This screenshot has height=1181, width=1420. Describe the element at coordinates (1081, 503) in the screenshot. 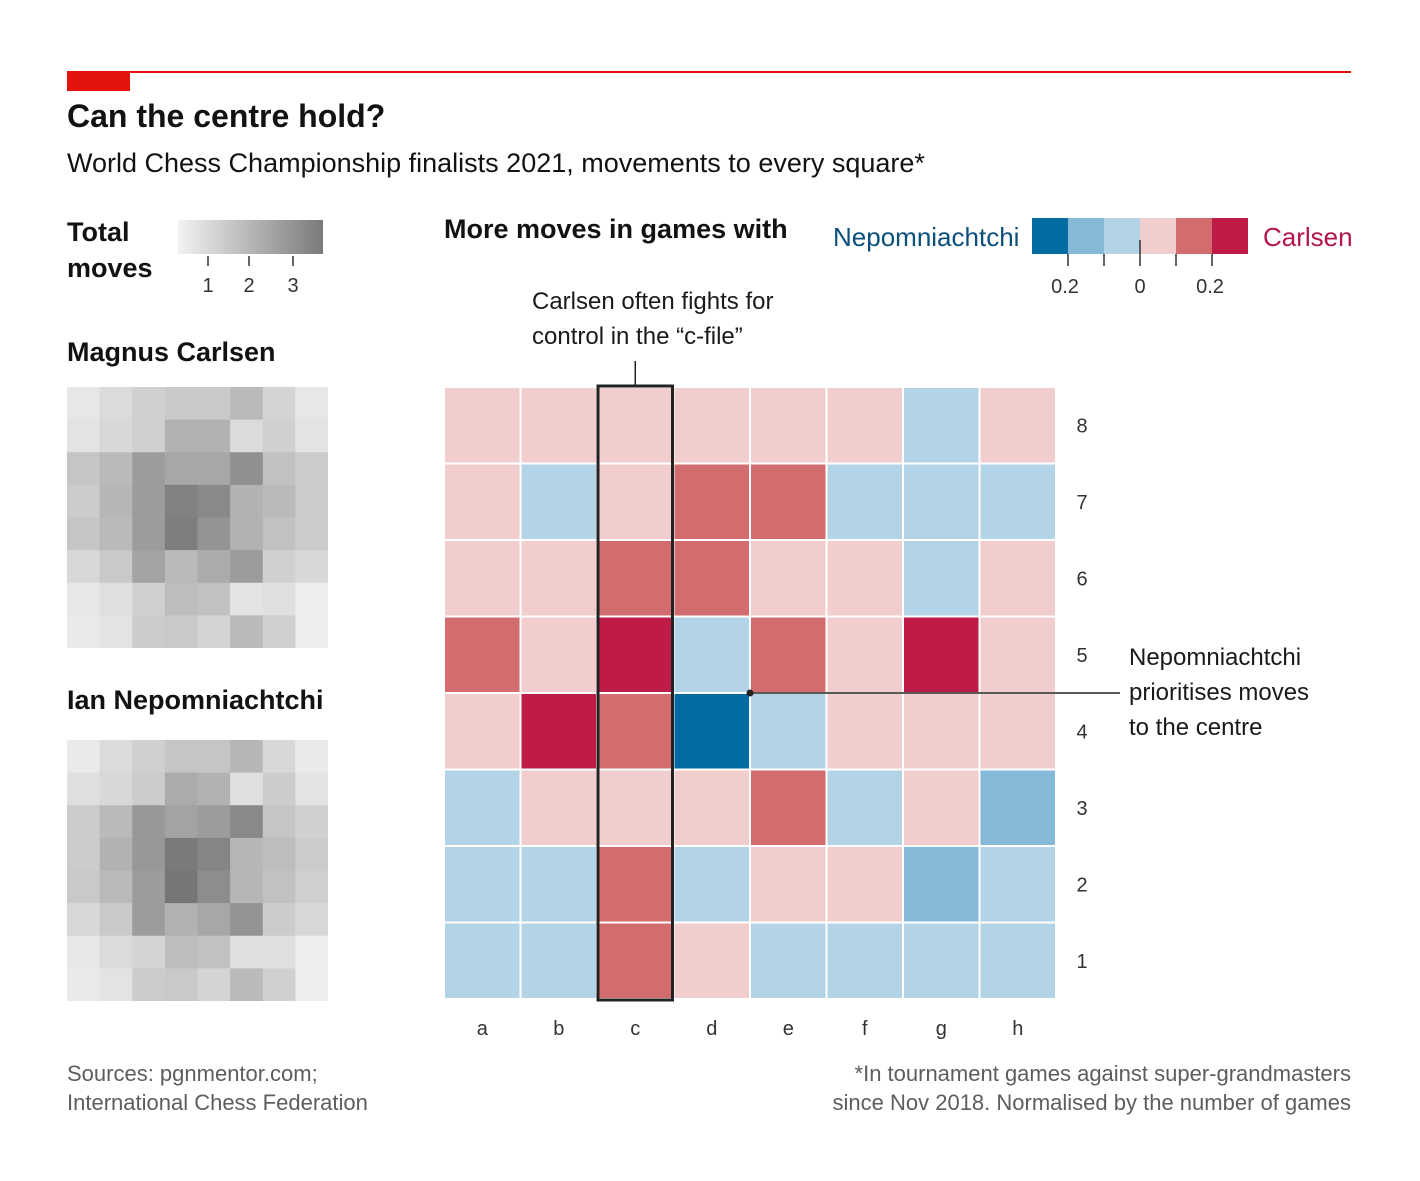

I see `rank-label: 7` at that location.